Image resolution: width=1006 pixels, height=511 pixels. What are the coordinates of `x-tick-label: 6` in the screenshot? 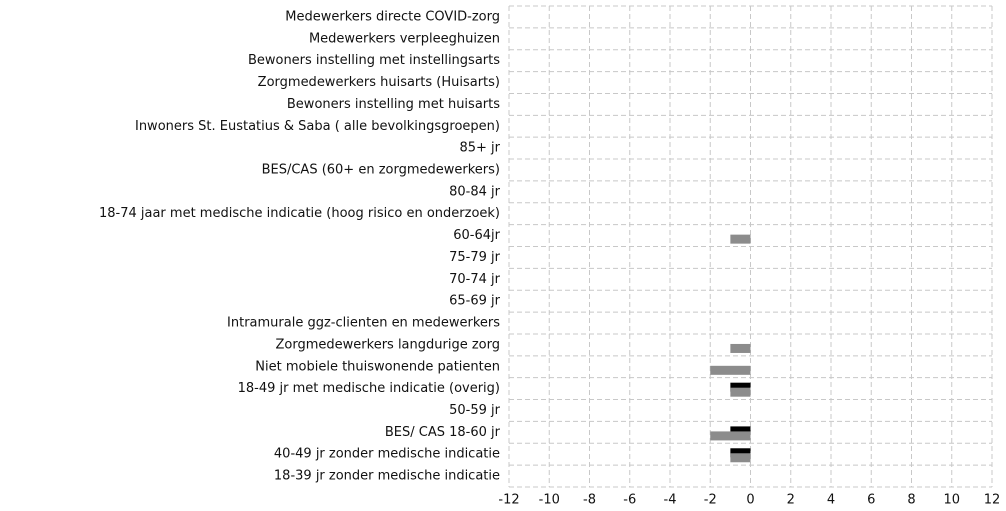 It's located at (871, 500).